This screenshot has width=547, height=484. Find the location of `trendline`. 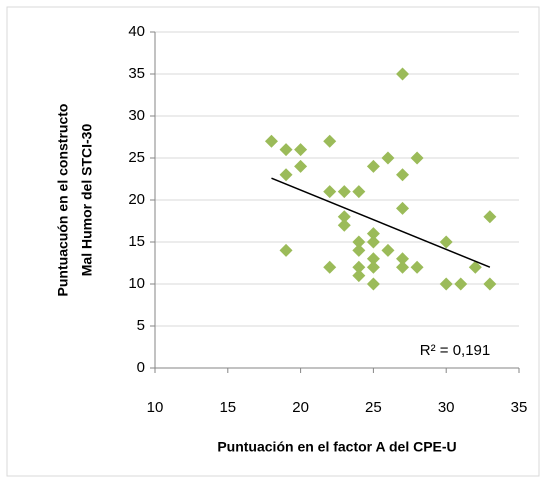

trendline is located at coordinates (381, 222).